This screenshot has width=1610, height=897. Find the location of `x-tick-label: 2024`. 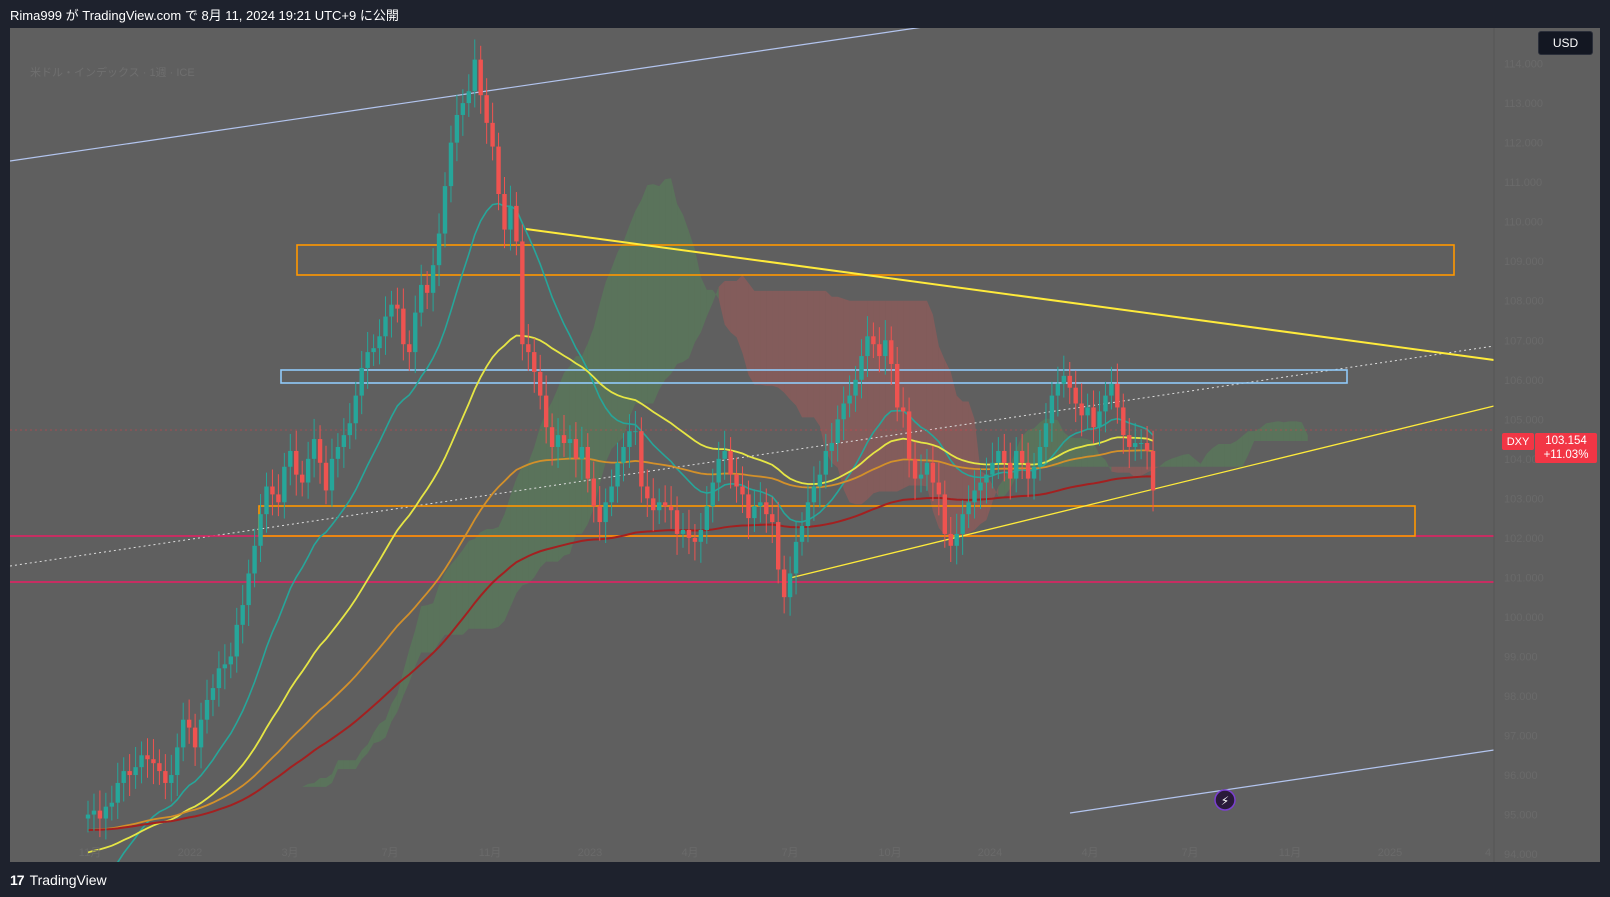

x-tick-label: 2024 is located at coordinates (990, 853).